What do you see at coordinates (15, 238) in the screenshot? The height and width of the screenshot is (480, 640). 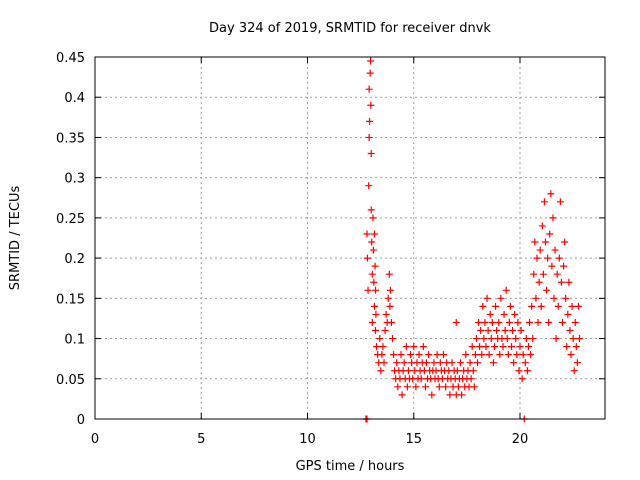 I see `y-axis-label: SRMTID / TECUs` at bounding box center [15, 238].